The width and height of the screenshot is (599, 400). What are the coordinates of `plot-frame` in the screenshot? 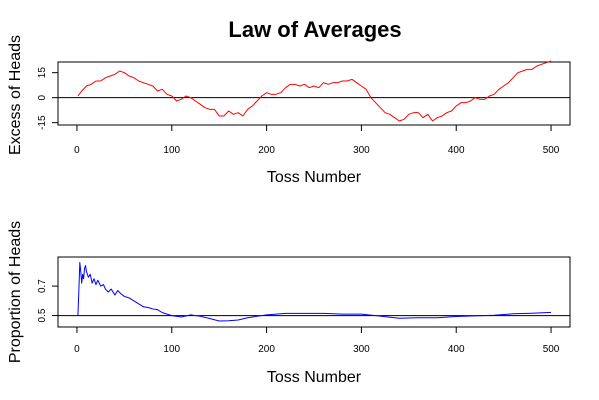 It's located at (314, 93).